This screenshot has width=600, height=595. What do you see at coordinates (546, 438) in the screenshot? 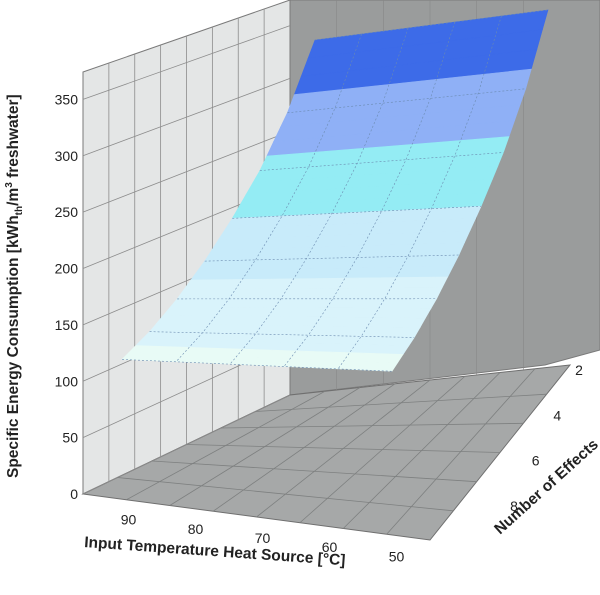
I see `y-axis-ticks: 2 4 6 8` at bounding box center [546, 438].